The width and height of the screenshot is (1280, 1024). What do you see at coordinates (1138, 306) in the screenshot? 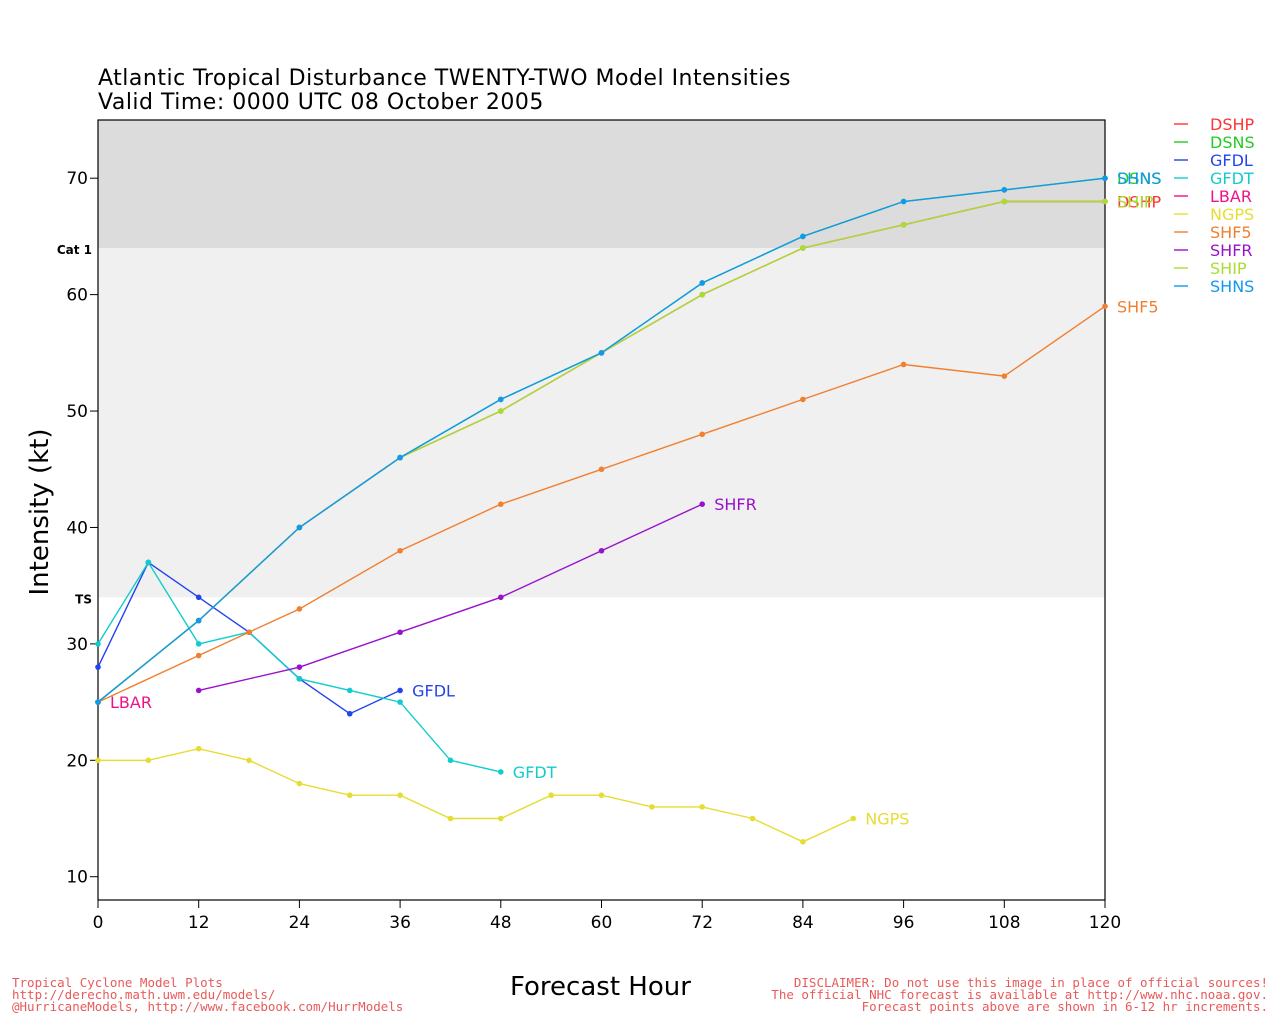
I see `series-end-label: SHF5` at bounding box center [1138, 306].